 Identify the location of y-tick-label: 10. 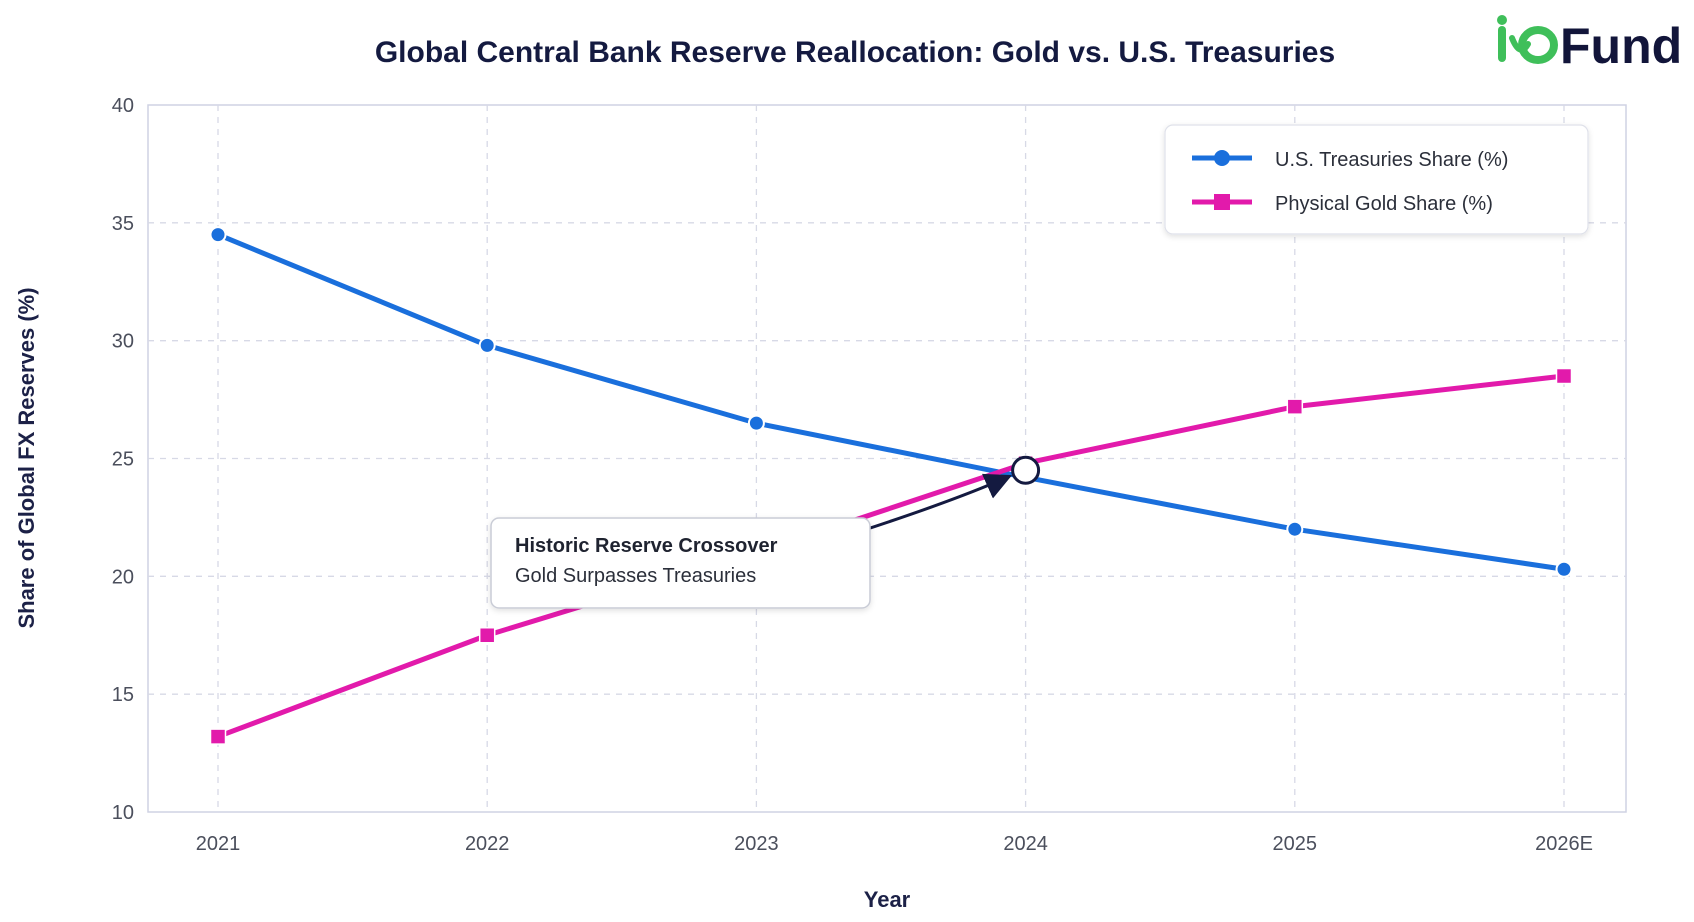
(123, 813).